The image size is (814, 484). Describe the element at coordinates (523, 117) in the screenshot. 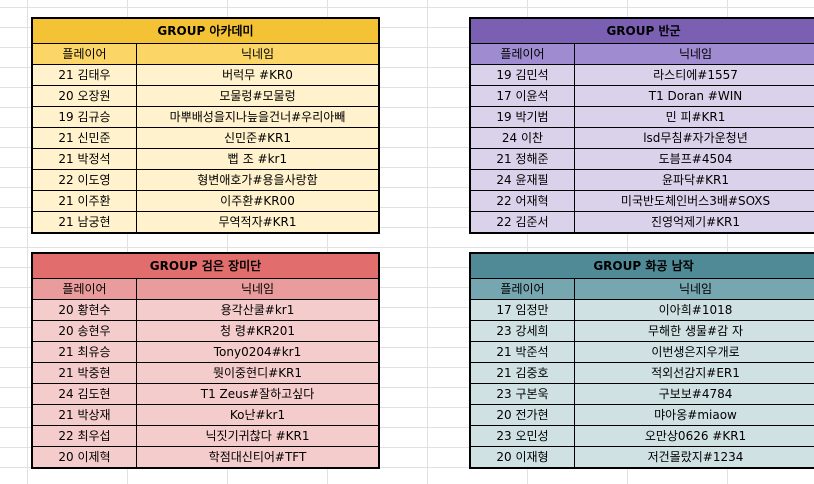

I see `player-cell: 19 박기범` at that location.